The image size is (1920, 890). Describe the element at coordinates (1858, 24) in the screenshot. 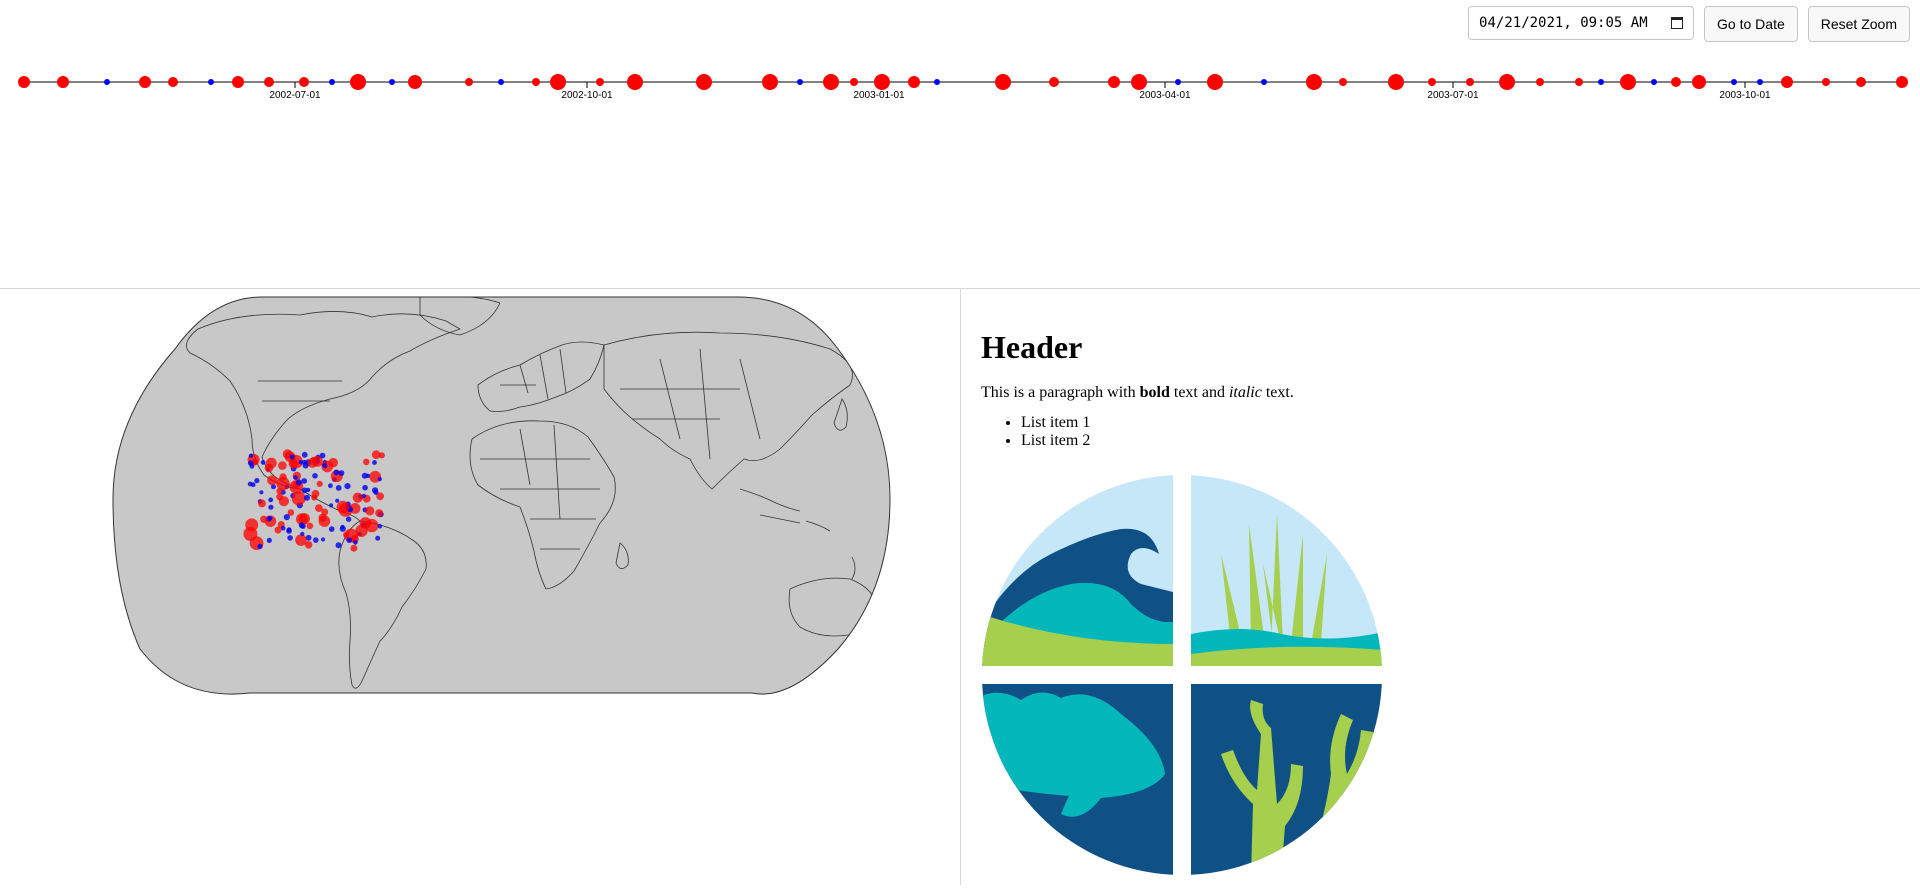

I see `reset-zoom-button: Reset Zoom` at that location.